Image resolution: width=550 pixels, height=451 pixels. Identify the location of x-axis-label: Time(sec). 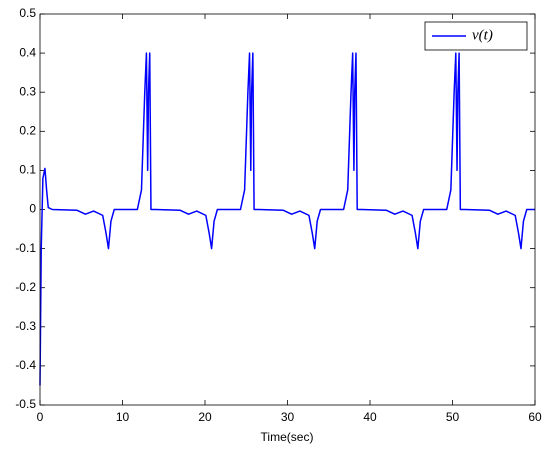
(287, 437).